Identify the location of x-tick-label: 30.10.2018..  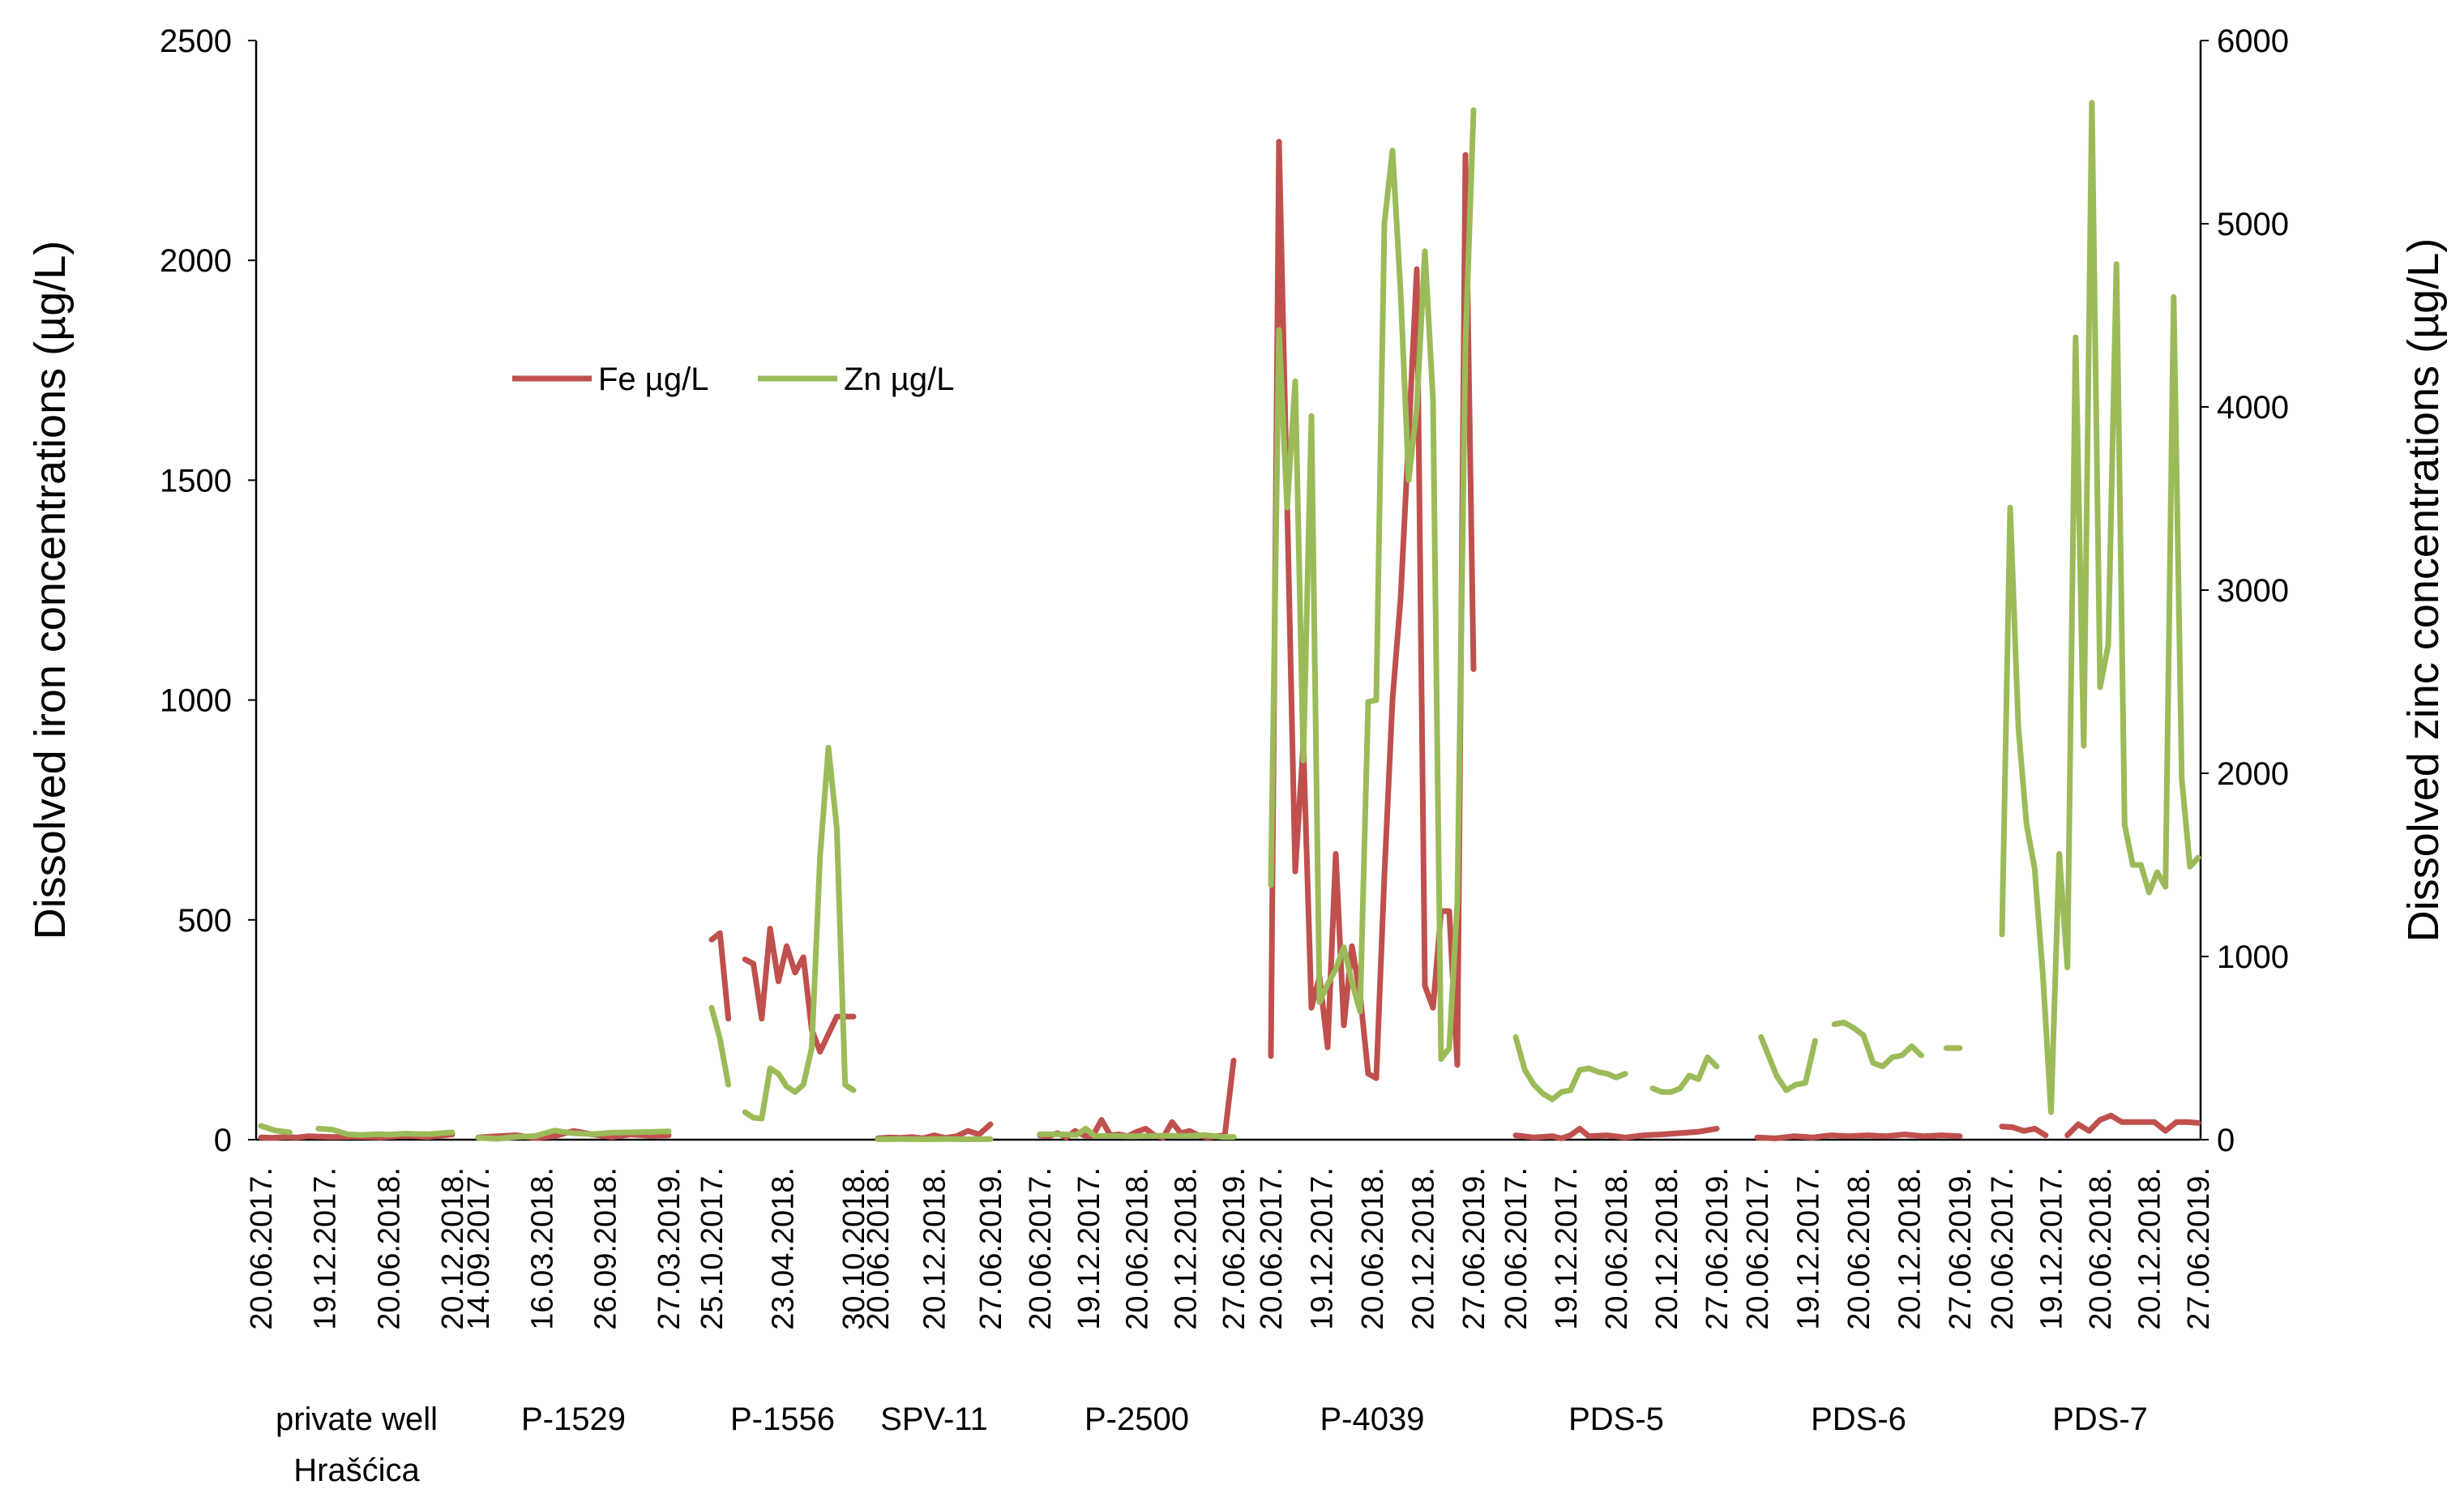
(854, 1248).